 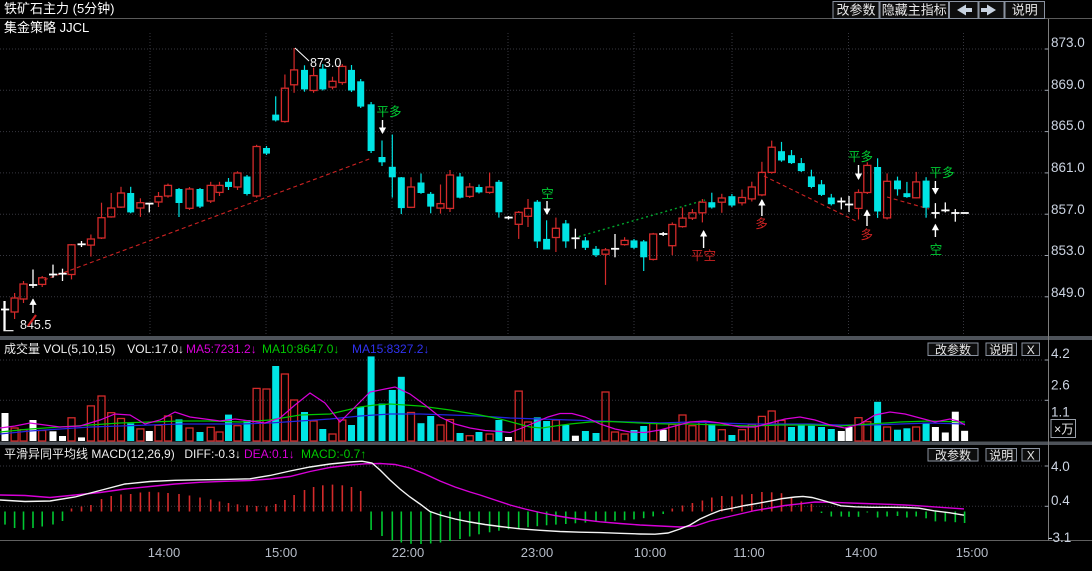 I want to click on svg-text: 0.4, so click(x=1060, y=500).